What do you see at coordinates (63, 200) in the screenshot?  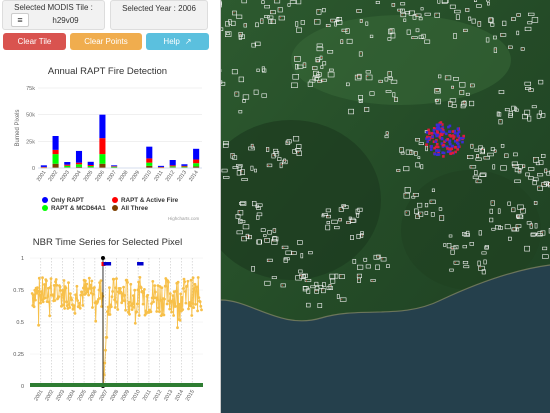 I see `legend-only-rapt: Only RAPT` at bounding box center [63, 200].